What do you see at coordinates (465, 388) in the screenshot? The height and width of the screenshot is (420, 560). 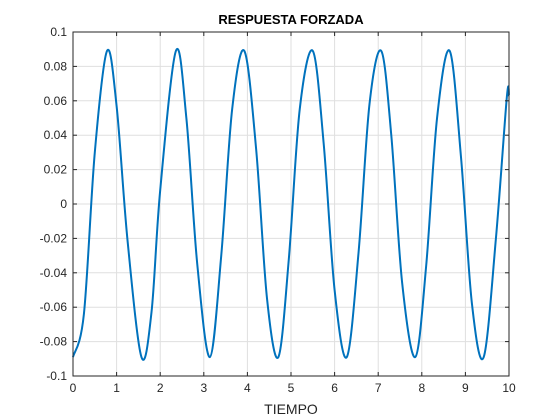 I see `x-tick-label: 9` at bounding box center [465, 388].